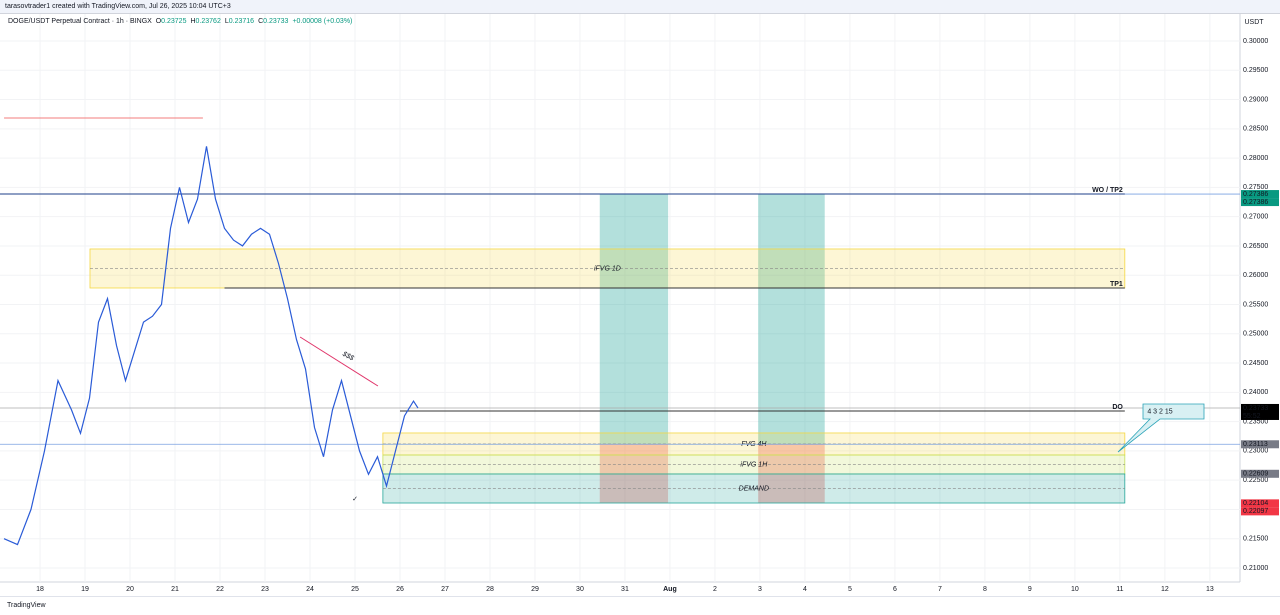 Image resolution: width=1280 pixels, height=615 pixels. I want to click on y-tick-label: 0.22500, so click(1255, 480).